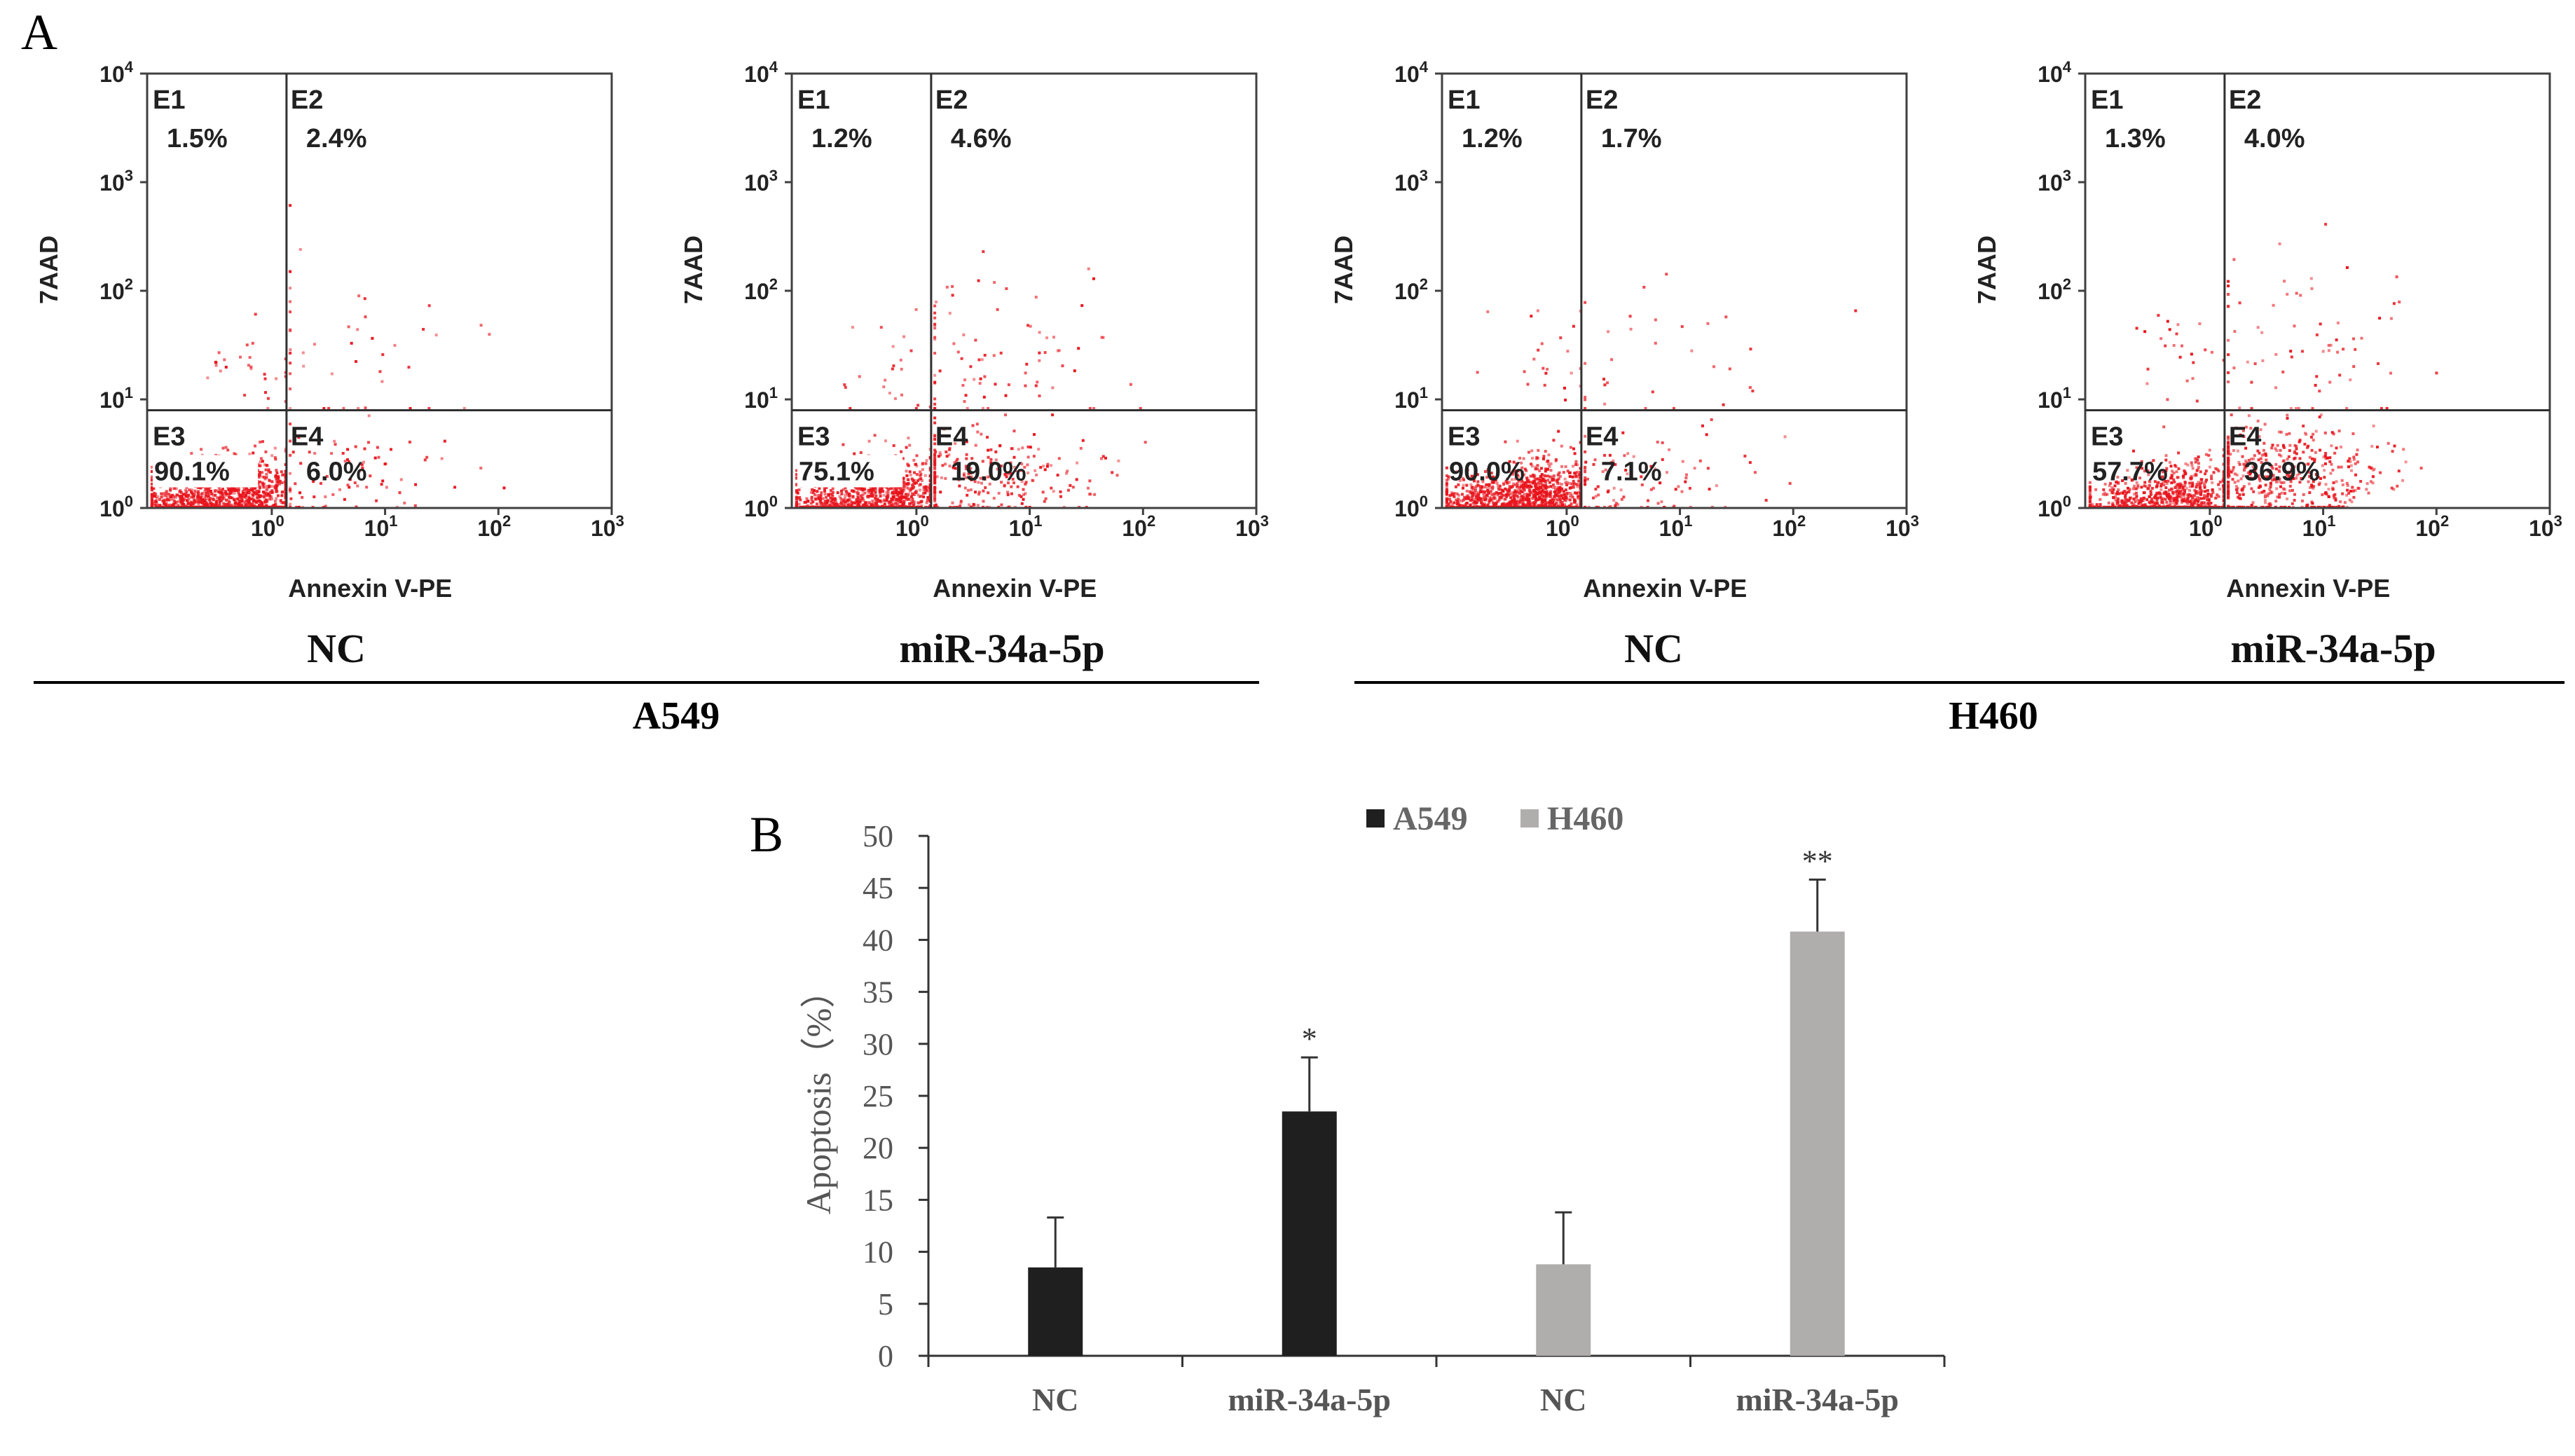 The width and height of the screenshot is (2575, 1456). Describe the element at coordinates (1789, 526) in the screenshot. I see `x-tick-label: 10²` at that location.